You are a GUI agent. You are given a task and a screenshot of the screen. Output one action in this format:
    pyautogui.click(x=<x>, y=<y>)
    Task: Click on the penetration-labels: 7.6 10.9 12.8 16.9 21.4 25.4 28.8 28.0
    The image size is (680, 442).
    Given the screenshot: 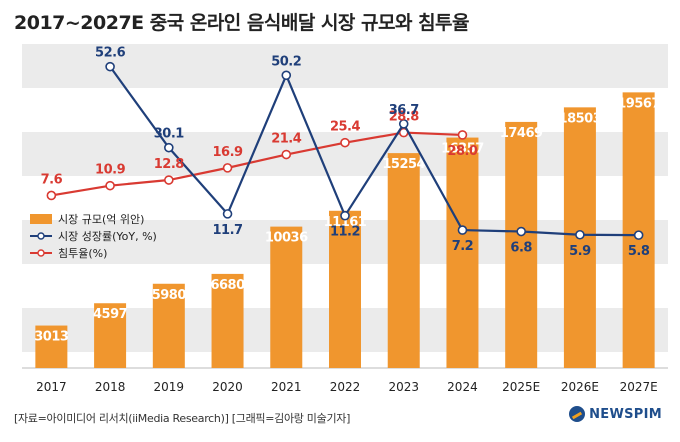 What is the action you would take?
    pyautogui.click(x=260, y=149)
    